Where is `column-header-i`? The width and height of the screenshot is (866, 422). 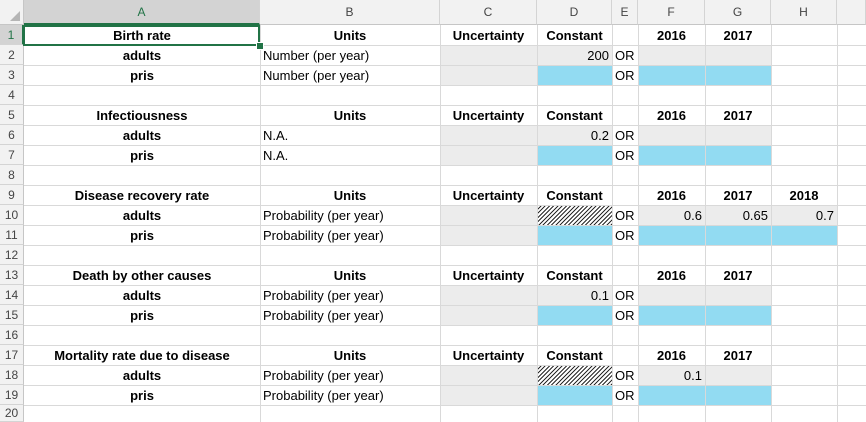
column-header-i is located at coordinates (851, 12).